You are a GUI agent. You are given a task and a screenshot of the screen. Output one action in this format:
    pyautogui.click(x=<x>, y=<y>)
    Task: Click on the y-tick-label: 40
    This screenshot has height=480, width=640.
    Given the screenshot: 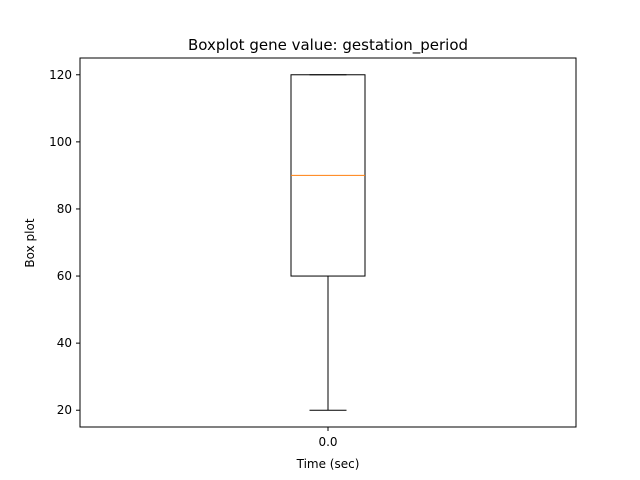 What is the action you would take?
    pyautogui.click(x=64, y=343)
    